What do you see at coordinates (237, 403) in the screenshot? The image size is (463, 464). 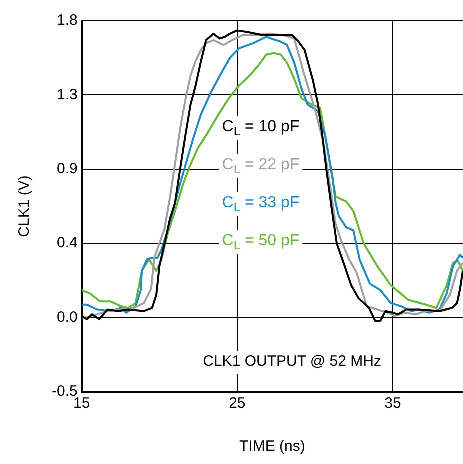 I see `x-tick-label: 25` at bounding box center [237, 403].